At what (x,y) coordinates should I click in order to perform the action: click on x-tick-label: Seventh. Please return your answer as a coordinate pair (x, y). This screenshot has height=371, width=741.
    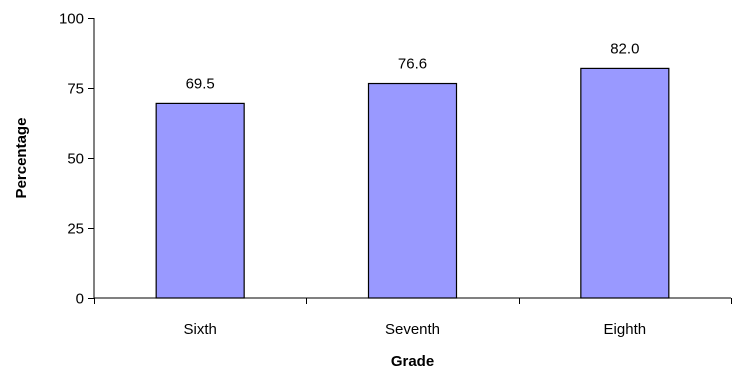
    Looking at the image, I should click on (412, 329).